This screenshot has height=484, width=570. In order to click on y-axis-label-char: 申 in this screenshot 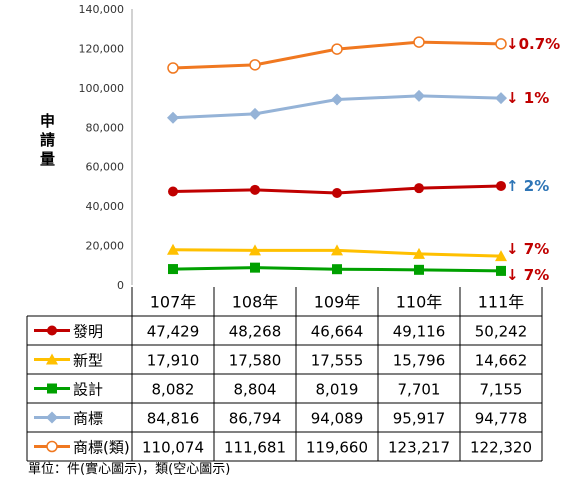, I will do `click(47, 121)`.